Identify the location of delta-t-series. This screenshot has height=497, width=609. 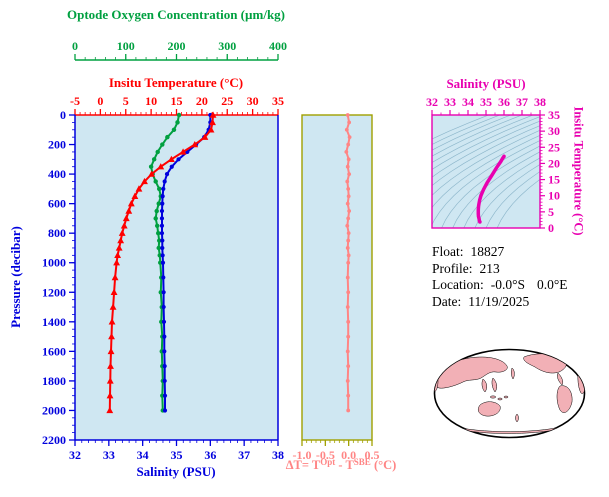
(348, 263).